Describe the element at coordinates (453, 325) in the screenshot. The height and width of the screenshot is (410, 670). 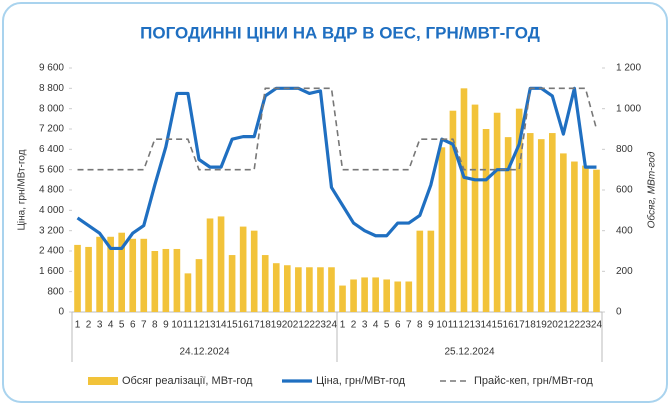
I see `x-tick-label: 11` at that location.